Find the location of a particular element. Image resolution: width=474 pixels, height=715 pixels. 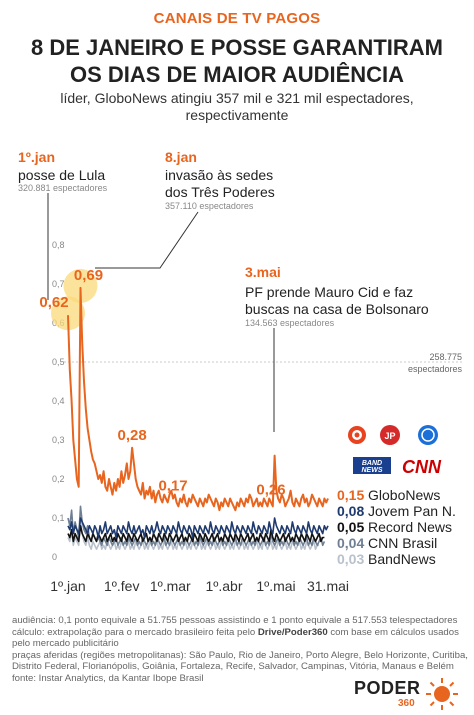

callout-jan8-date: 8.jan is located at coordinates (181, 157).